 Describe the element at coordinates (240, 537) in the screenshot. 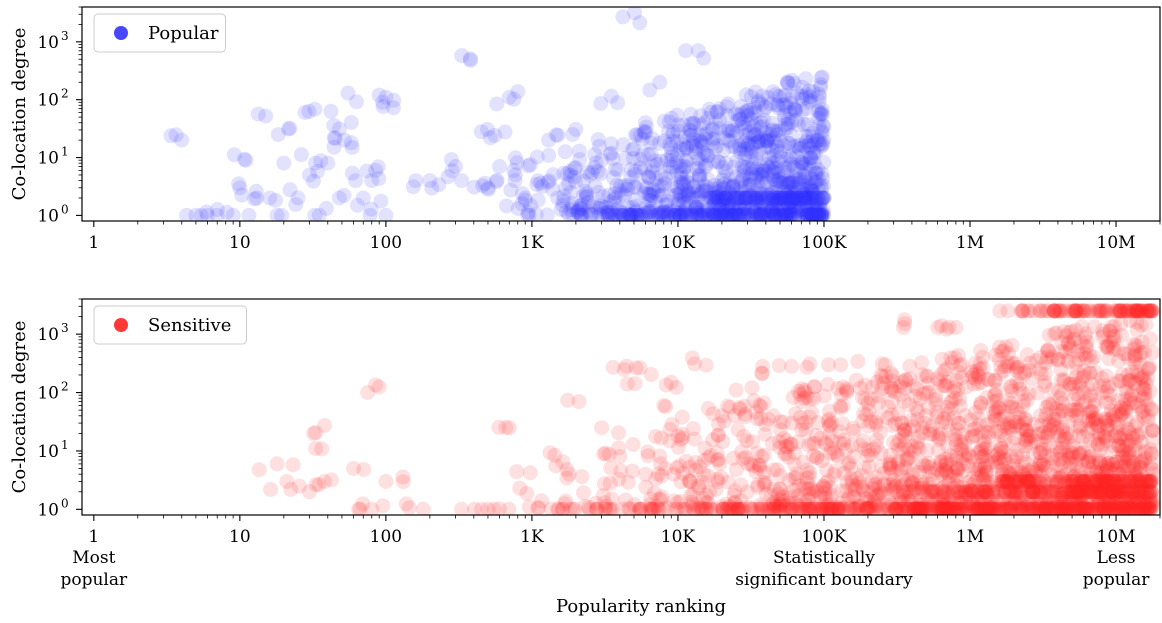

I see `x-tick-label: 10` at that location.